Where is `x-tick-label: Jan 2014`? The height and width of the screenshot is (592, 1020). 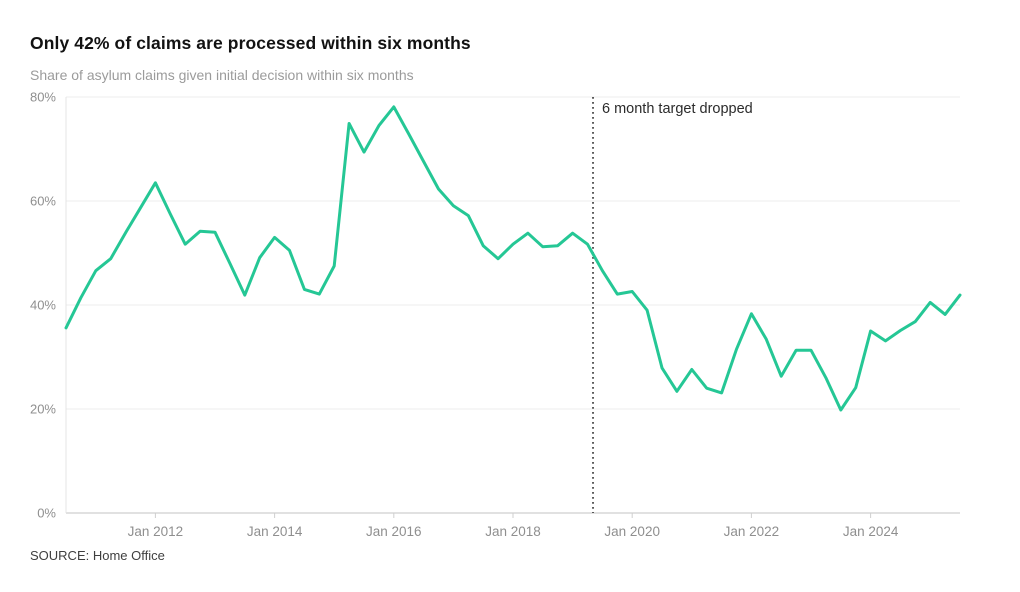
x-tick-label: Jan 2014 is located at coordinates (275, 531).